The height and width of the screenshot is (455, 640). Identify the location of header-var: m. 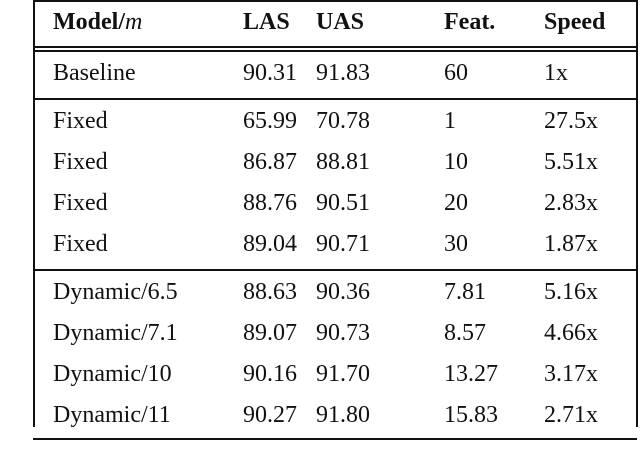
(134, 22).